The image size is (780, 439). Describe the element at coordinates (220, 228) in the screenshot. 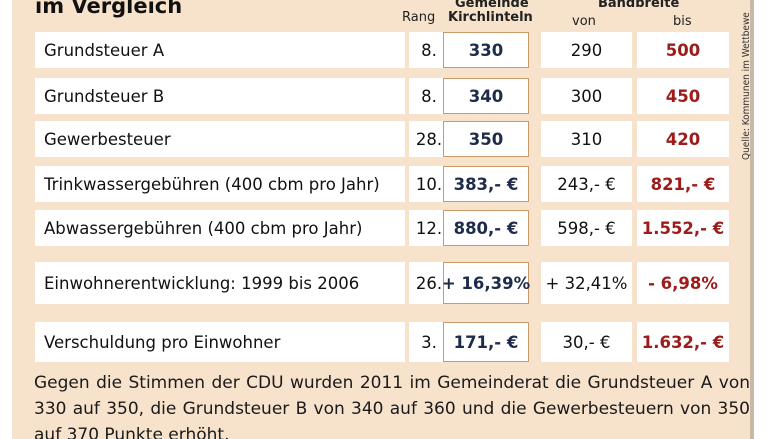

I see `row-label: Abwassergebühren (400 cbm pro Jahr)` at that location.